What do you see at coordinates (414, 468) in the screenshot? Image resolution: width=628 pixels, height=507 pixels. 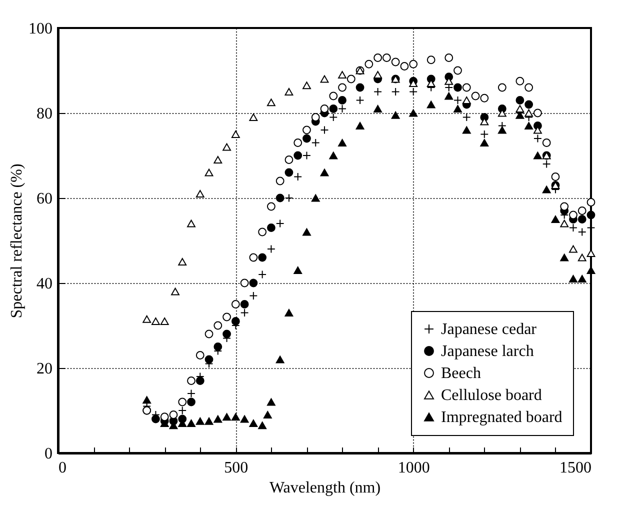 I see `x-tick-label: 1000` at bounding box center [414, 468].